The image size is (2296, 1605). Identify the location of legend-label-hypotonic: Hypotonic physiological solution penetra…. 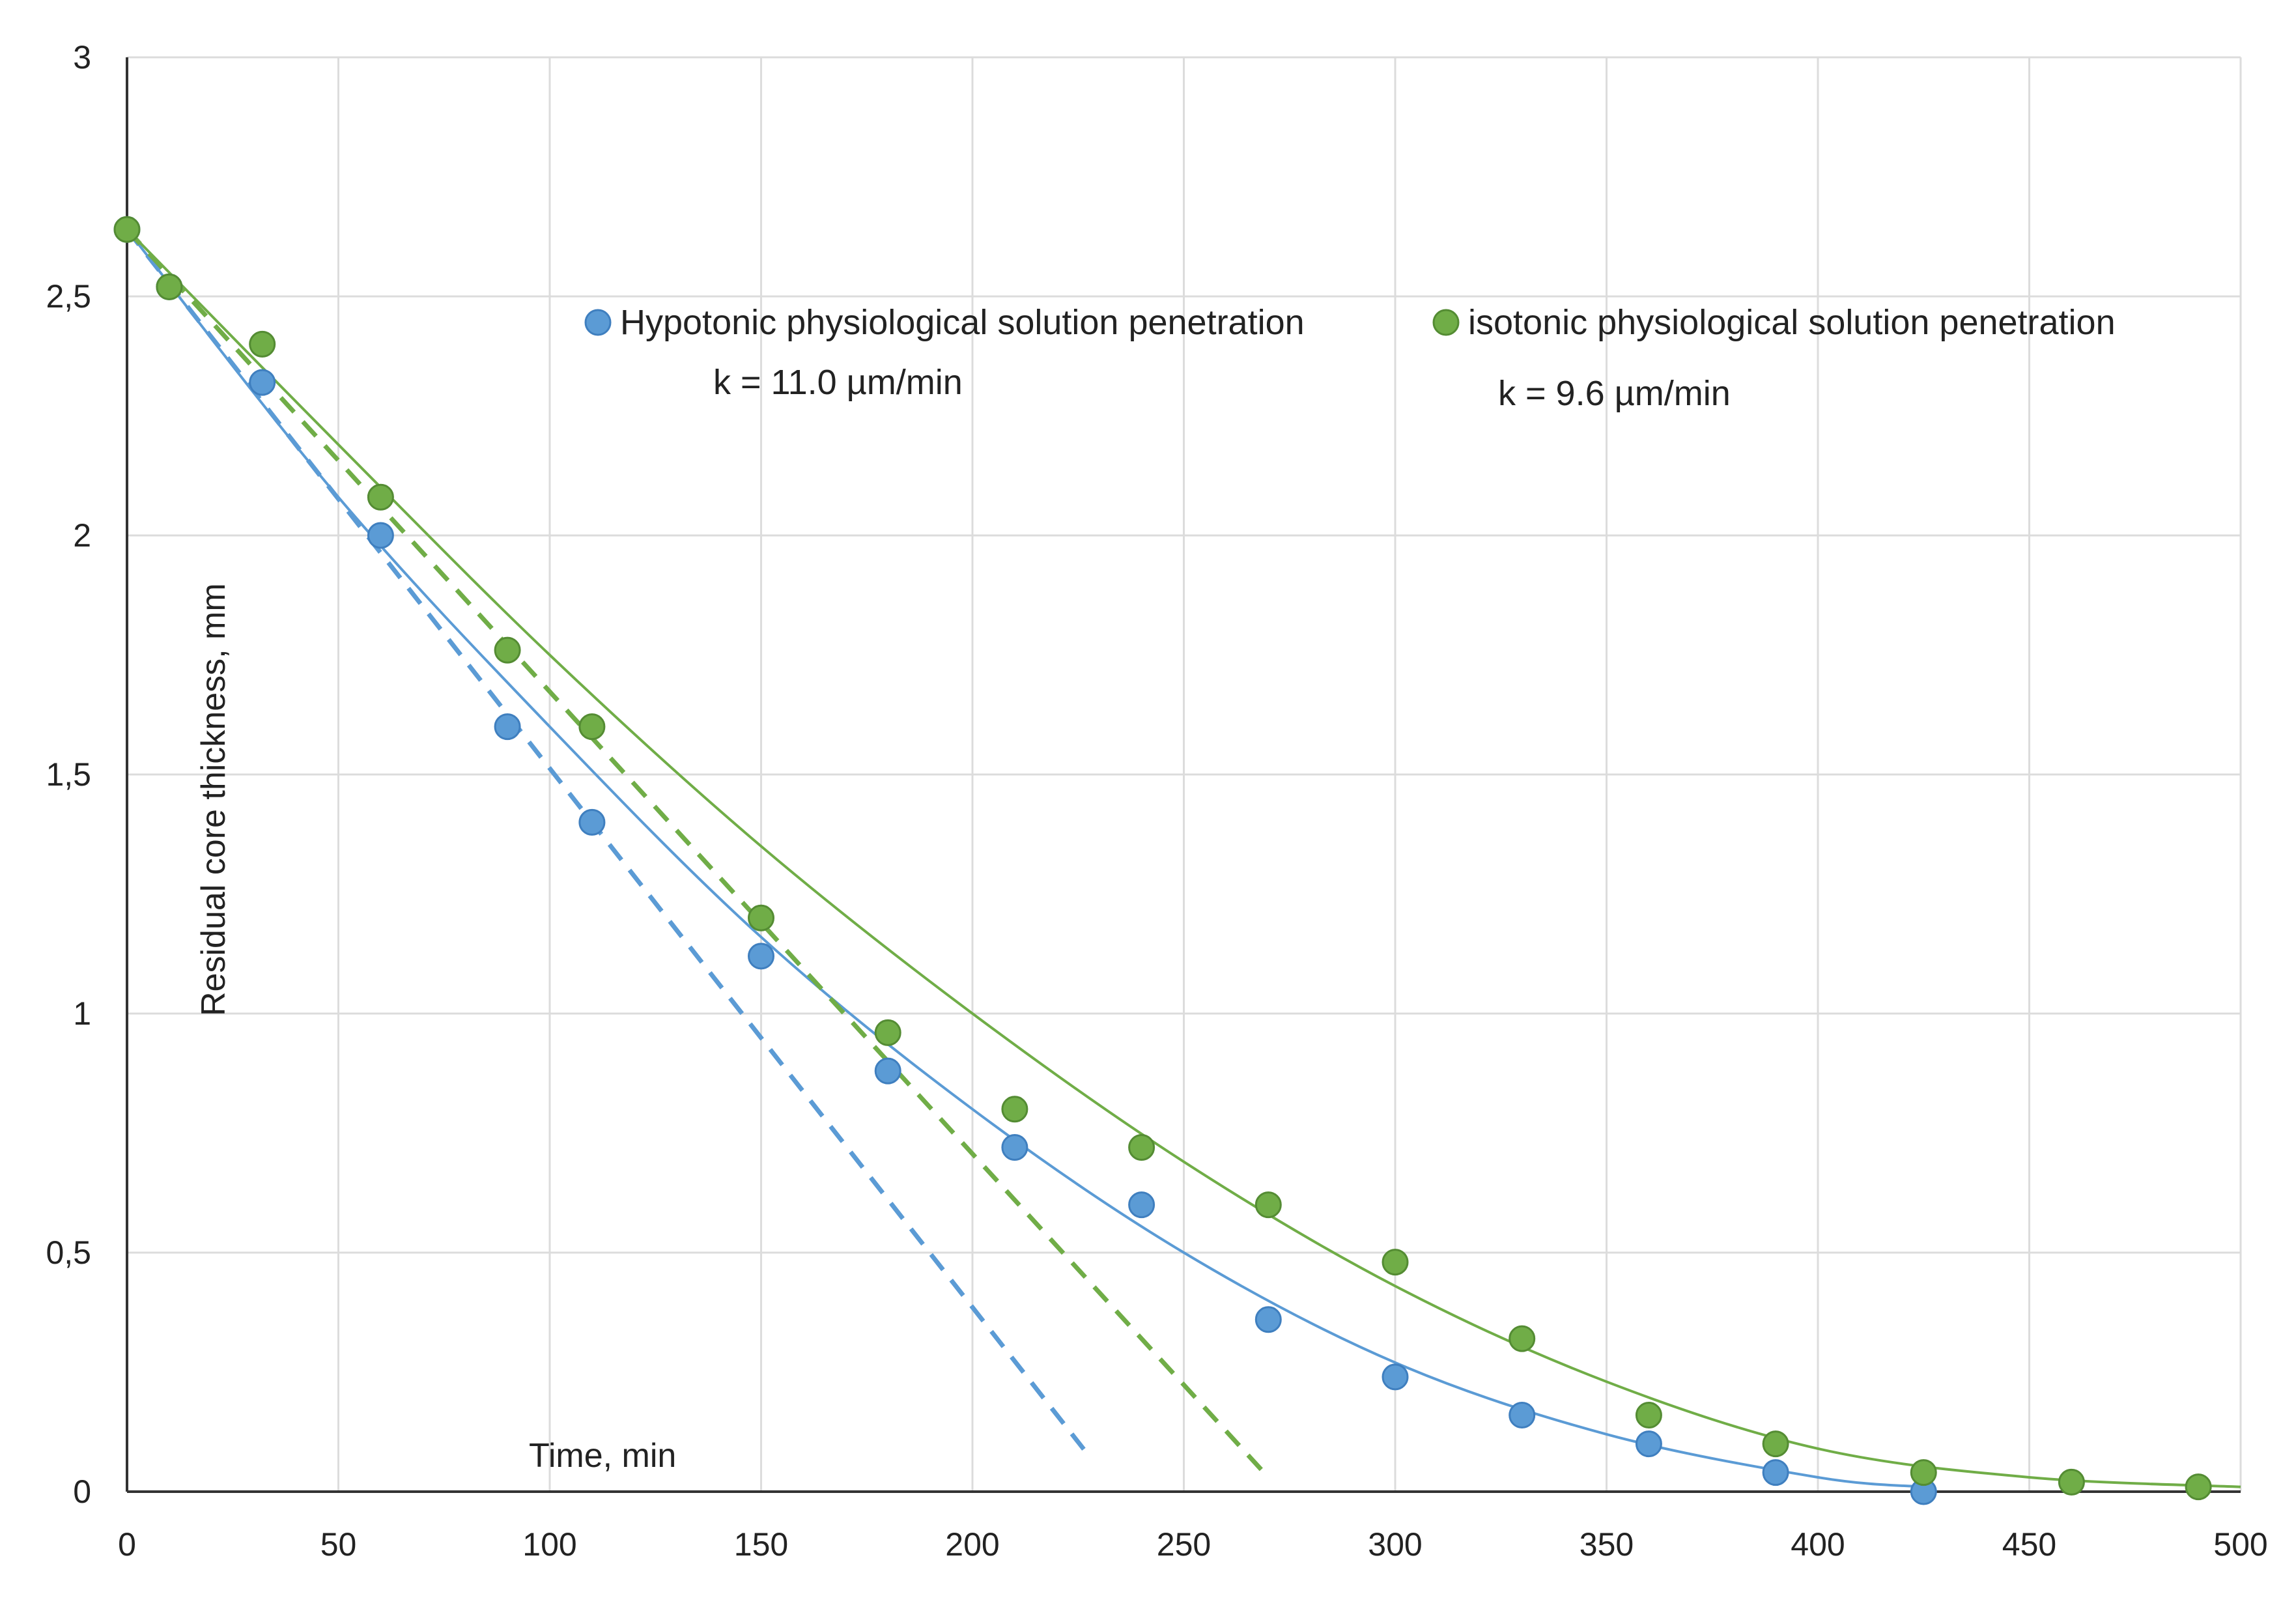
(962, 322).